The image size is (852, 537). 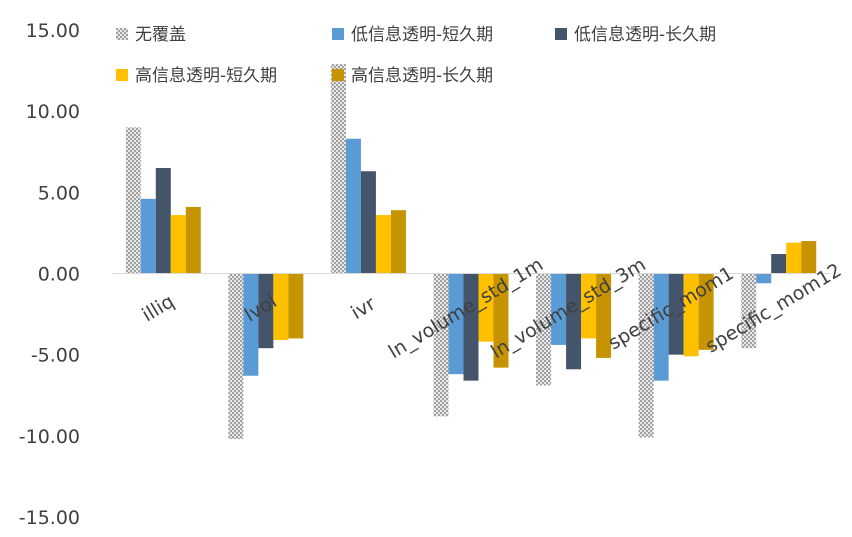 What do you see at coordinates (49, 518) in the screenshot?
I see `y-tick-label: -15.00` at bounding box center [49, 518].